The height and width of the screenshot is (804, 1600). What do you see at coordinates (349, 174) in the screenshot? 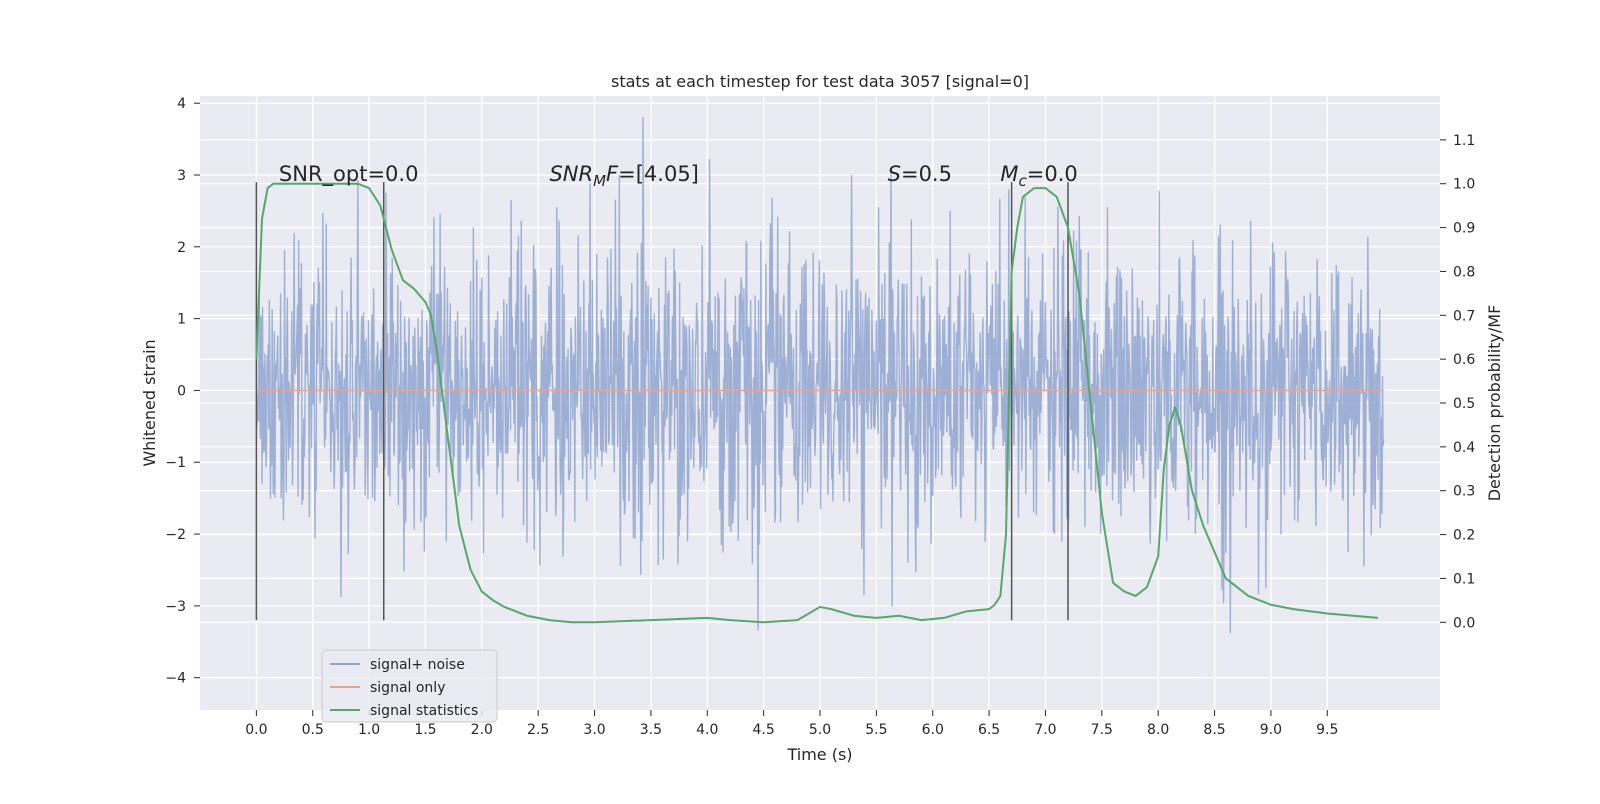
I see `annotation: SNR_opt=0.0` at bounding box center [349, 174].